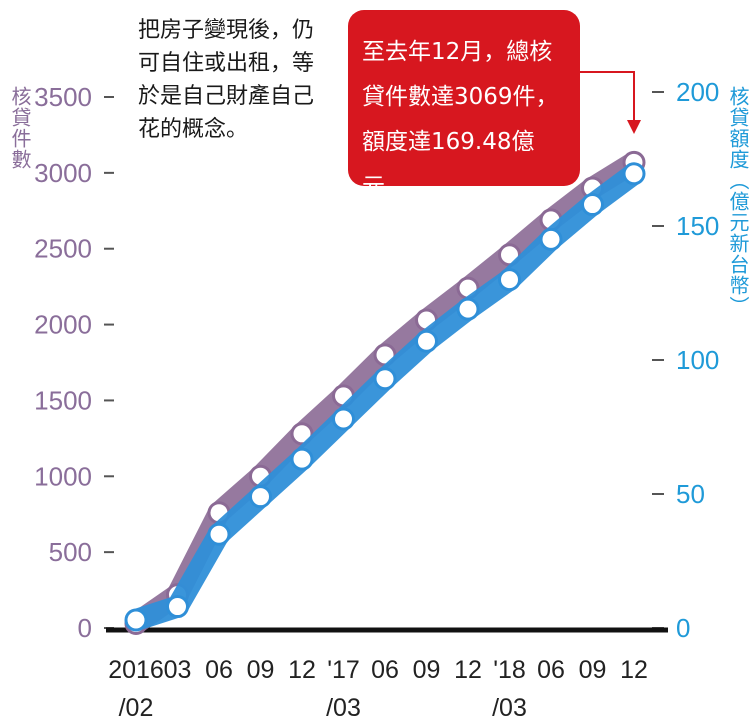 Image resolution: width=754 pixels, height=728 pixels. I want to click on x-tick-label: 2016/02, so click(136, 689).